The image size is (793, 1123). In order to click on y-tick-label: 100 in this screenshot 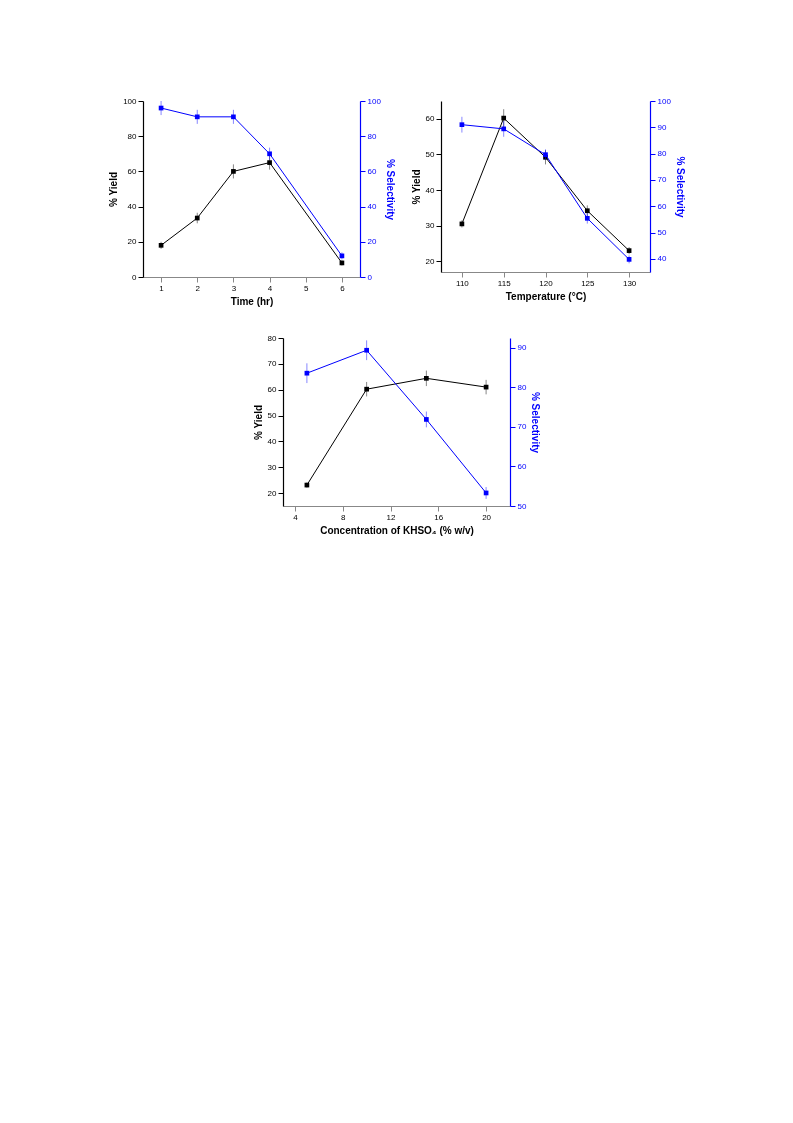, I will do `click(130, 101)`.